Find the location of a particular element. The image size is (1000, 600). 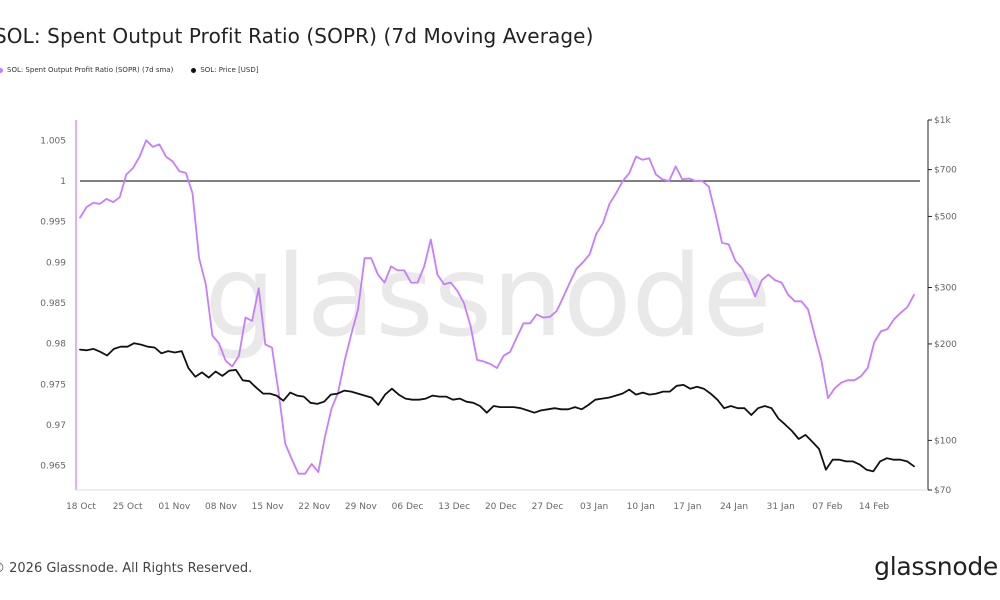

watermark-text: glassnode is located at coordinates (487, 297).